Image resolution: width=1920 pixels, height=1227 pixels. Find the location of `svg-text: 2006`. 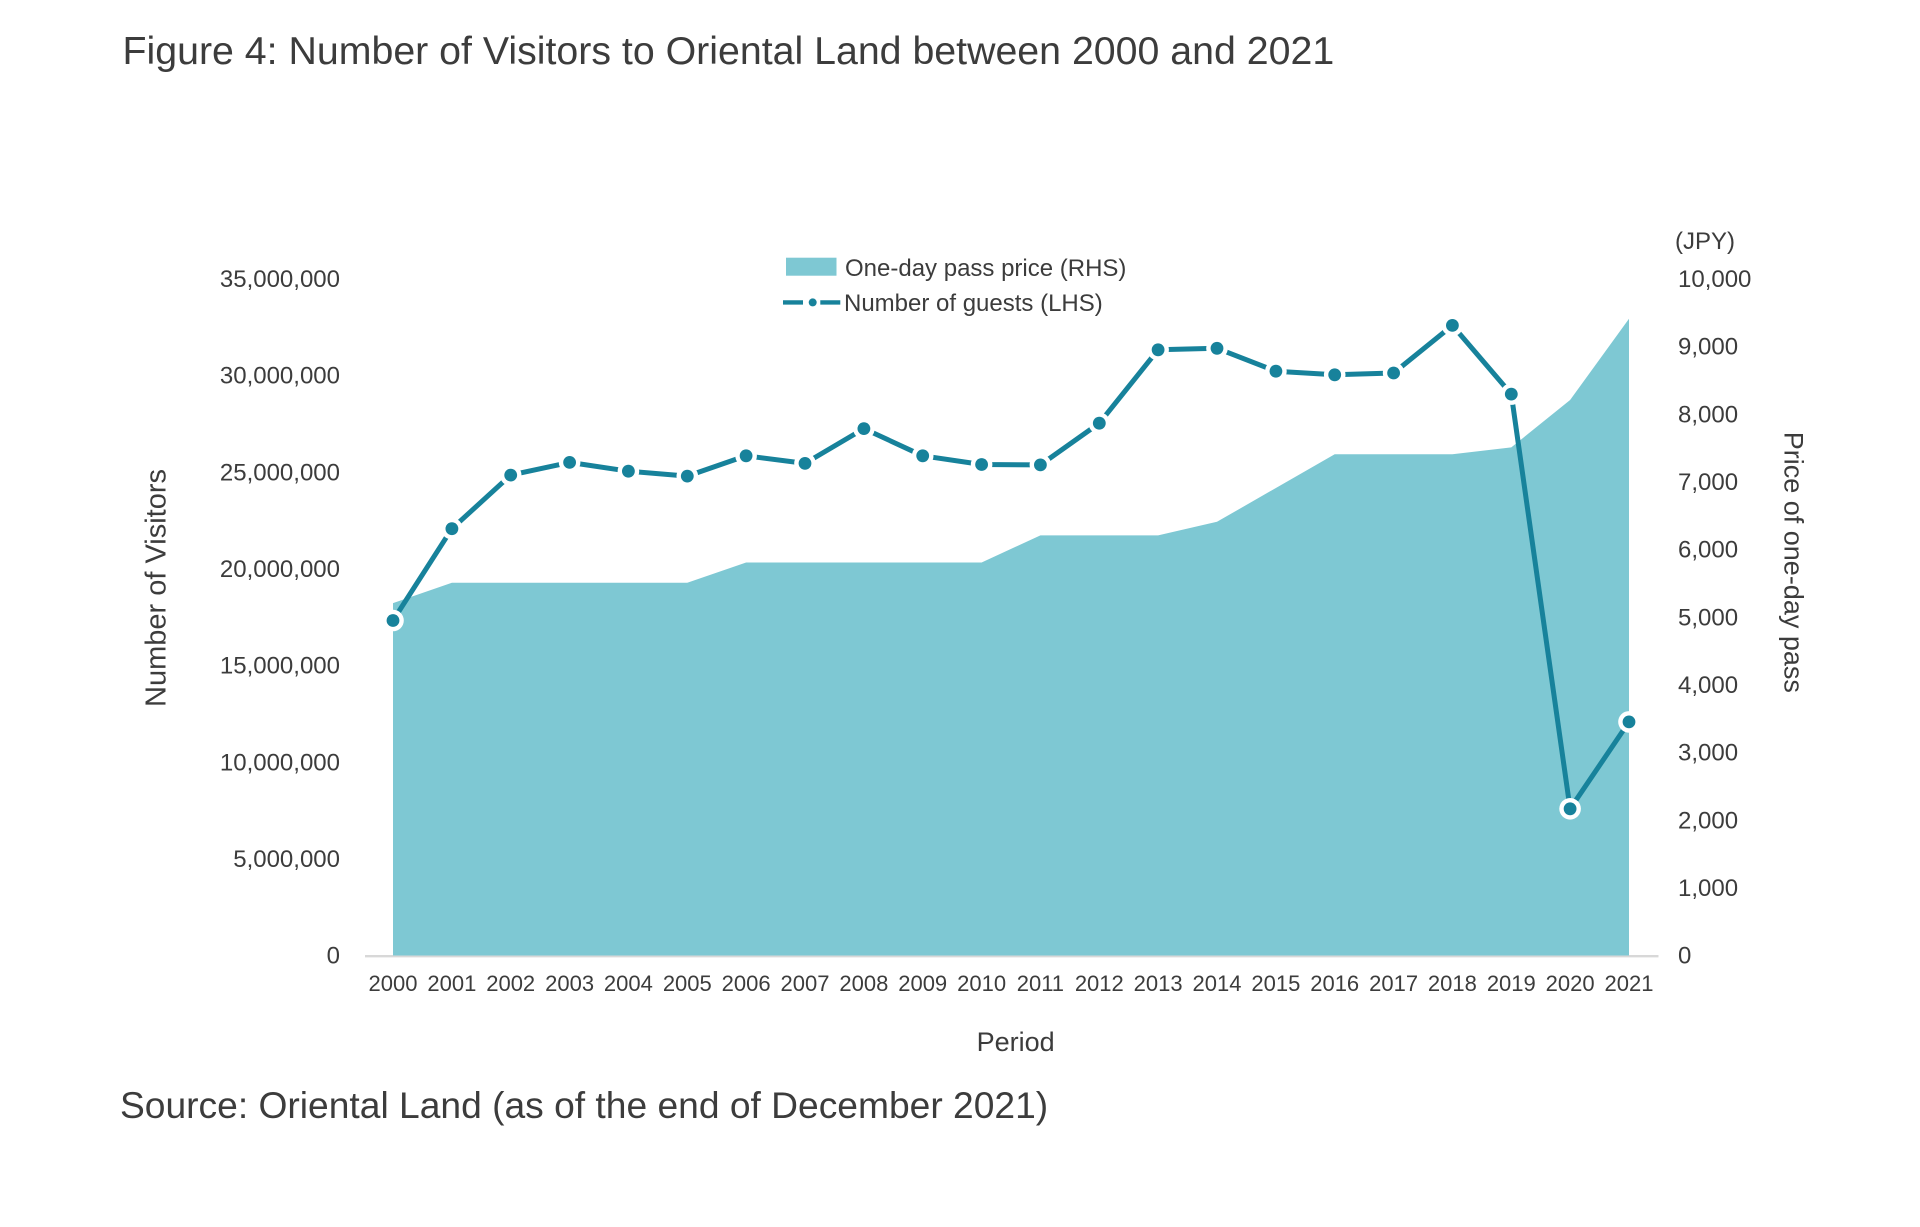

svg-text: 2006 is located at coordinates (746, 983).